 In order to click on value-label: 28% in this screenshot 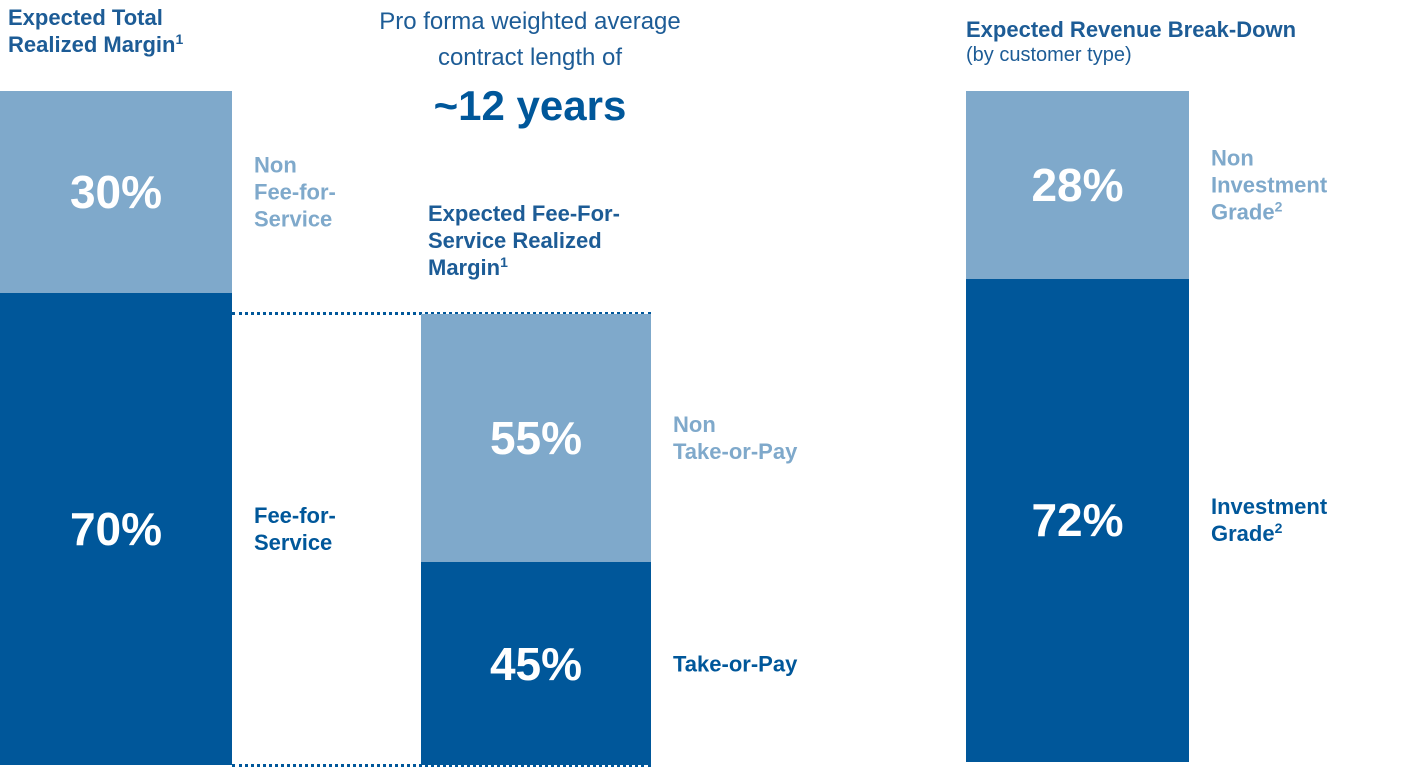, I will do `click(1077, 184)`.